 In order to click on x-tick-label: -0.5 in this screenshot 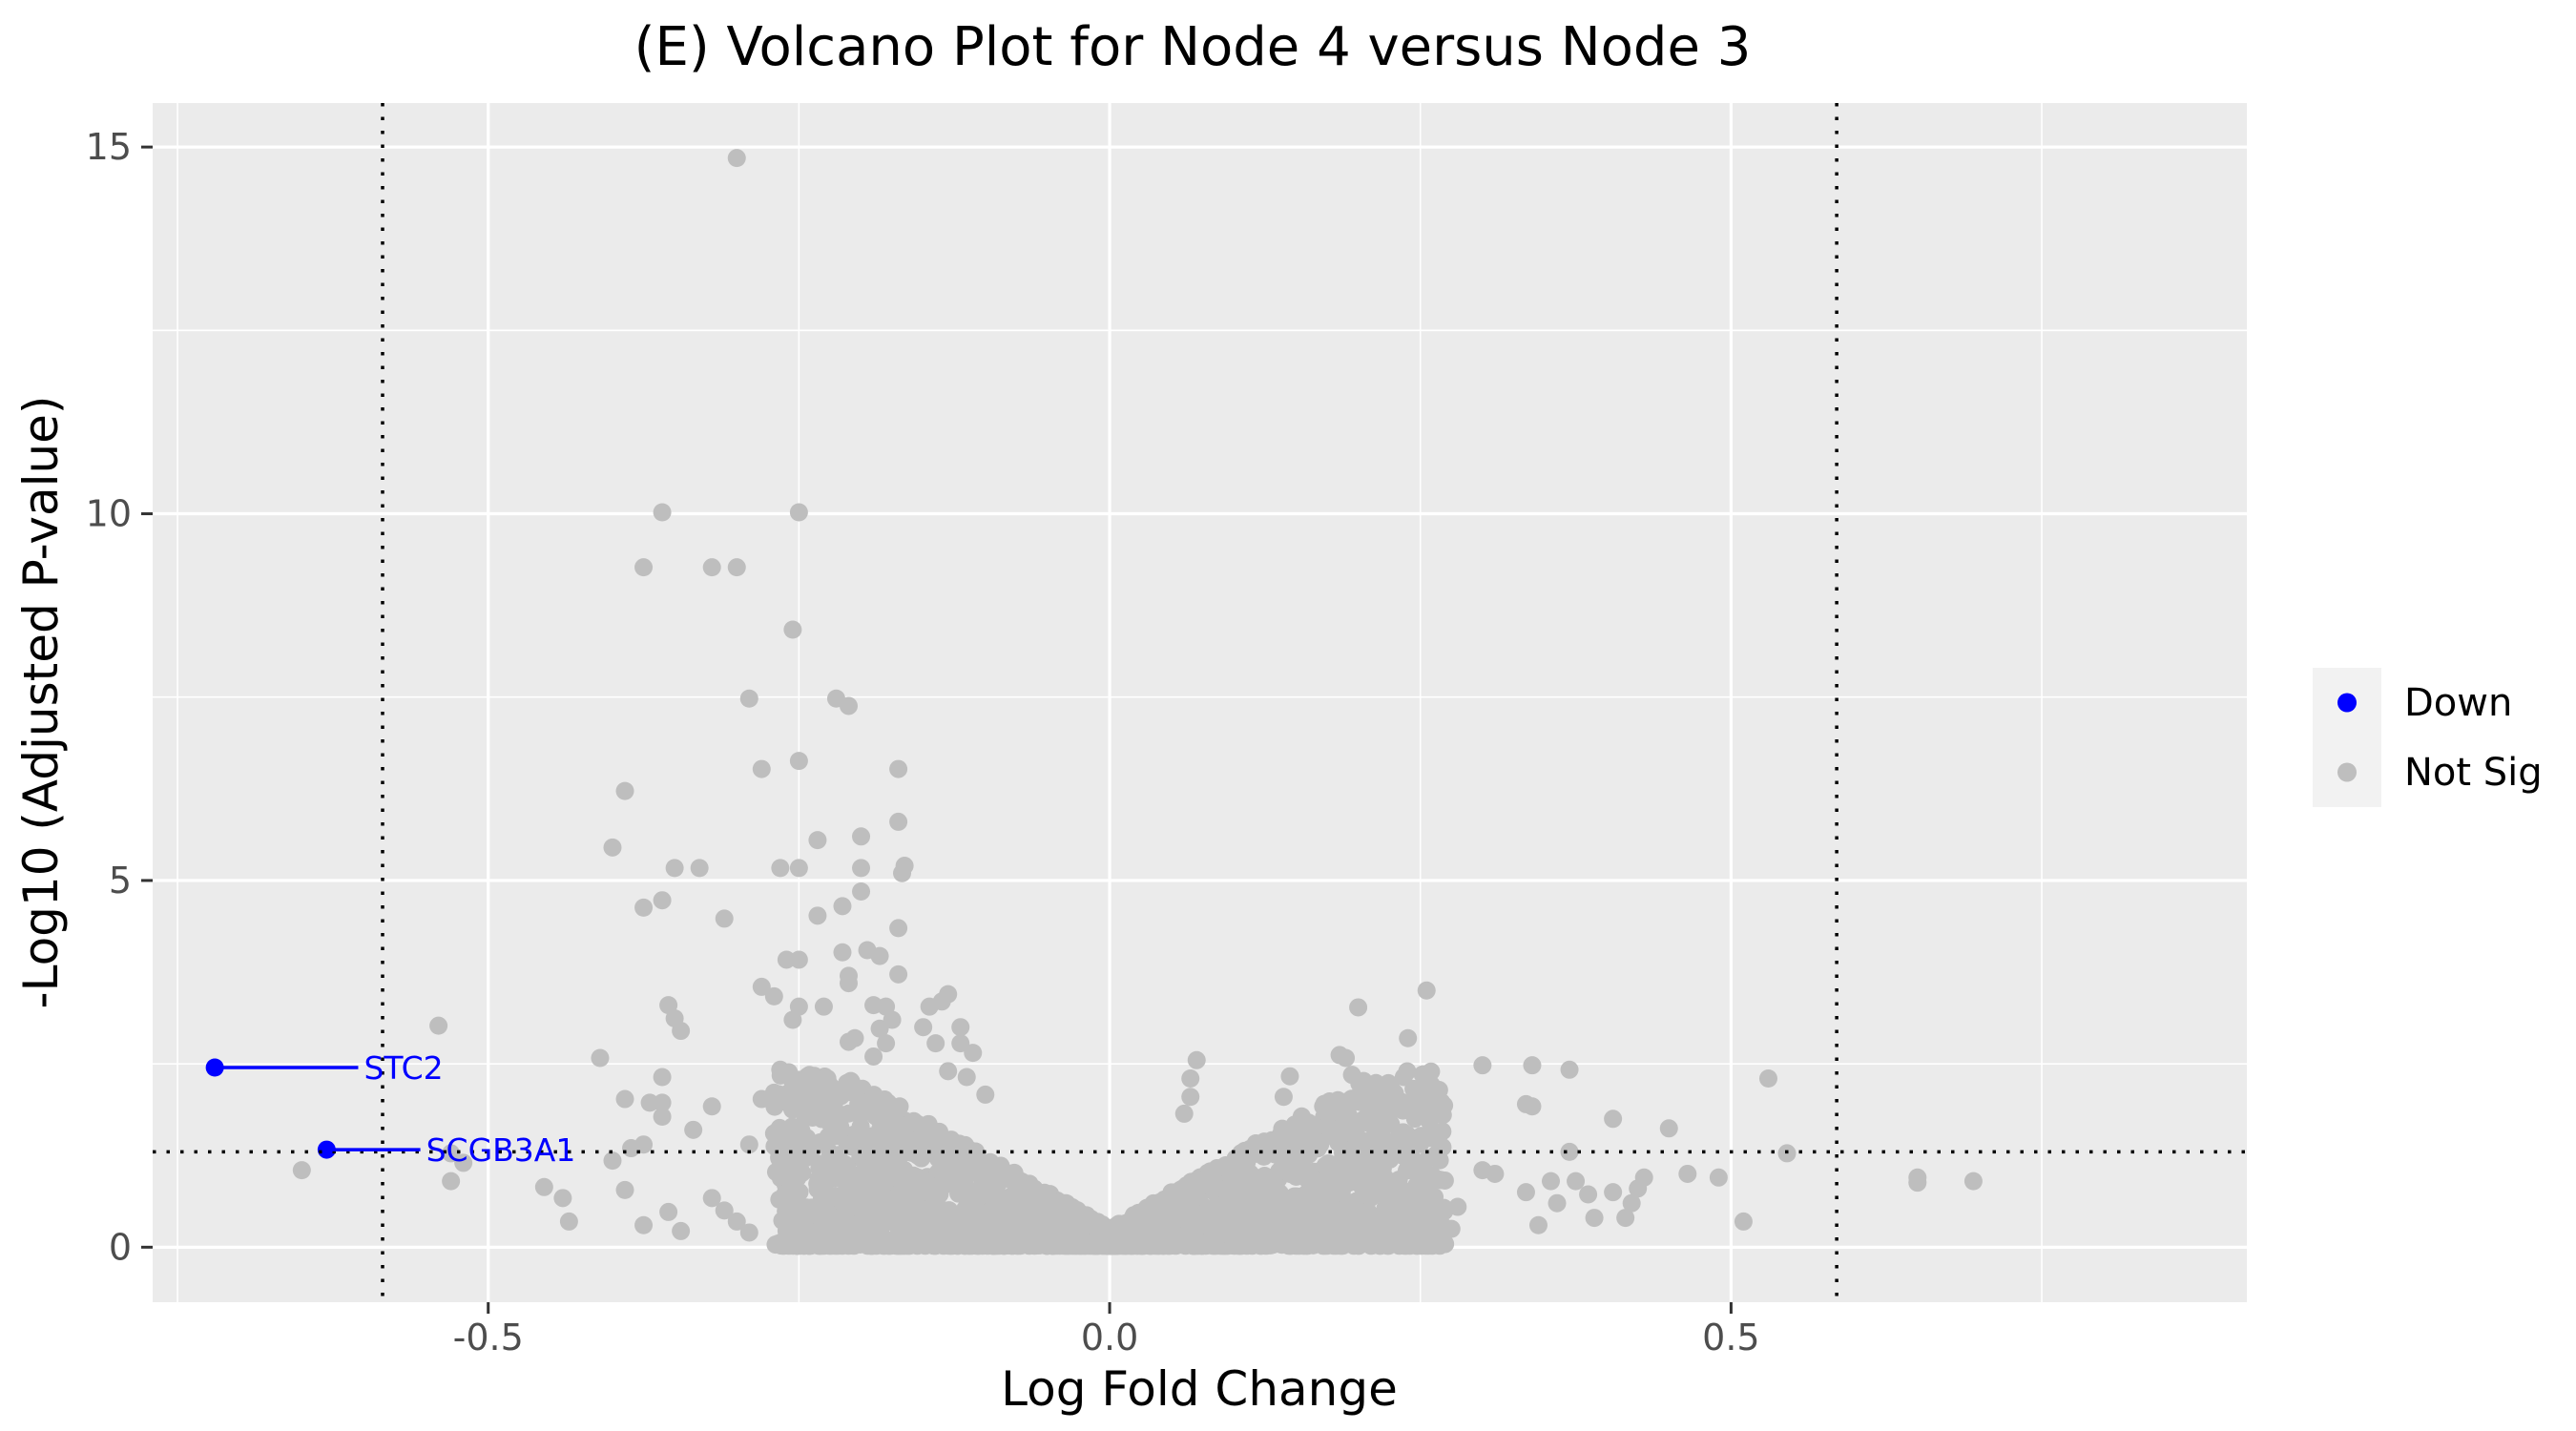, I will do `click(488, 1337)`.